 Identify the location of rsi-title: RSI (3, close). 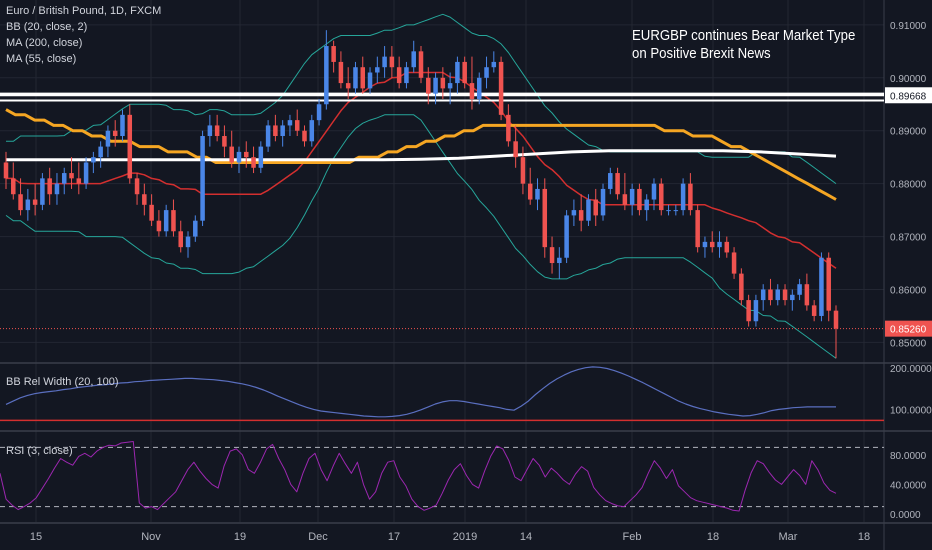
(39, 451).